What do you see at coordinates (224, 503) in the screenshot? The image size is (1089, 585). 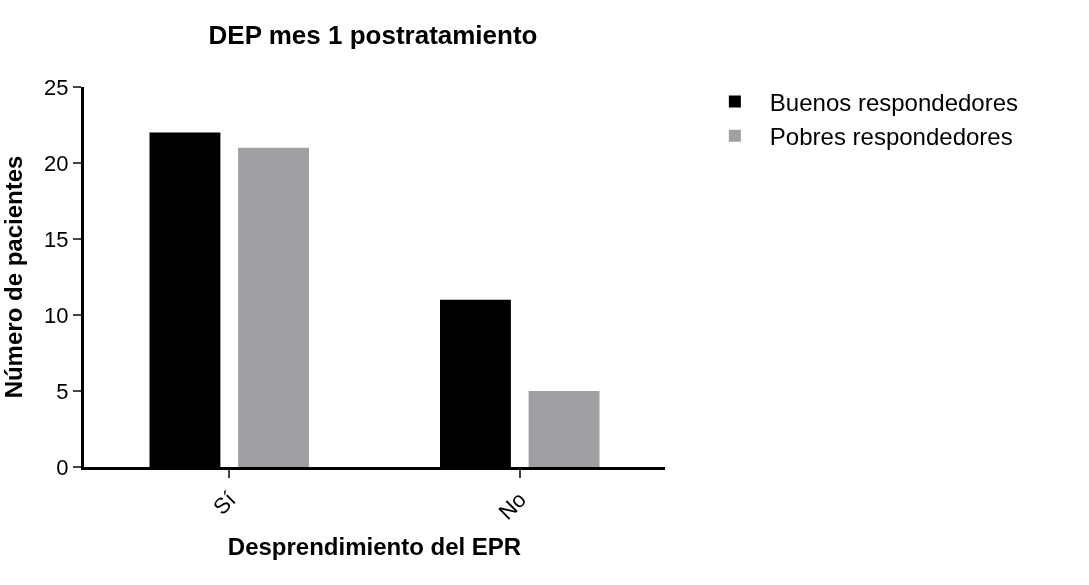 I see `x-tick-label: Sí` at bounding box center [224, 503].